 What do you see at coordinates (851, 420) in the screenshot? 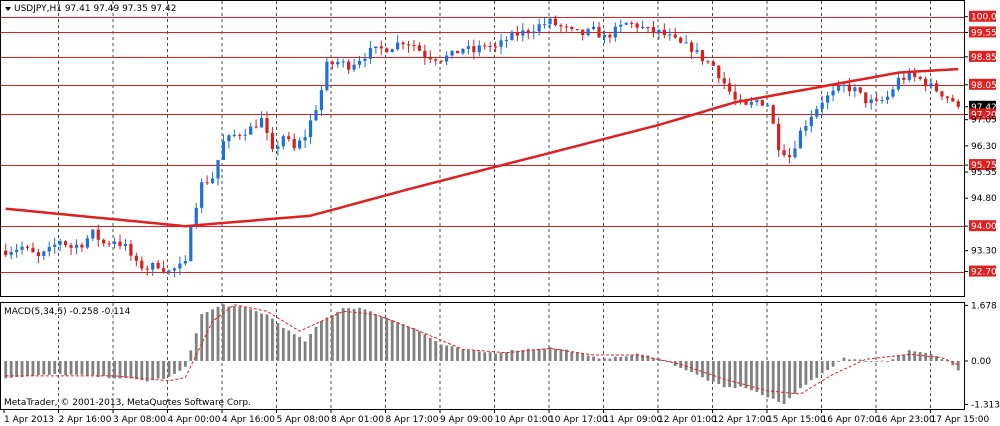
I see `x-tick-label: 16 Apr 07:00` at bounding box center [851, 420].